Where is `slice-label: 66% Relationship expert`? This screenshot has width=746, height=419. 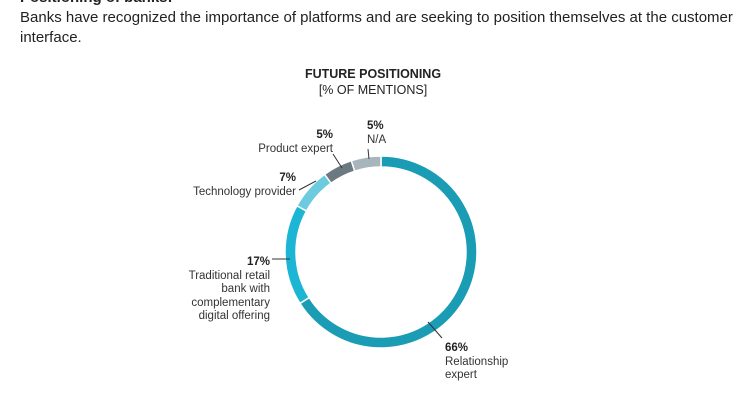 slice-label: 66% Relationship expert is located at coordinates (490, 362).